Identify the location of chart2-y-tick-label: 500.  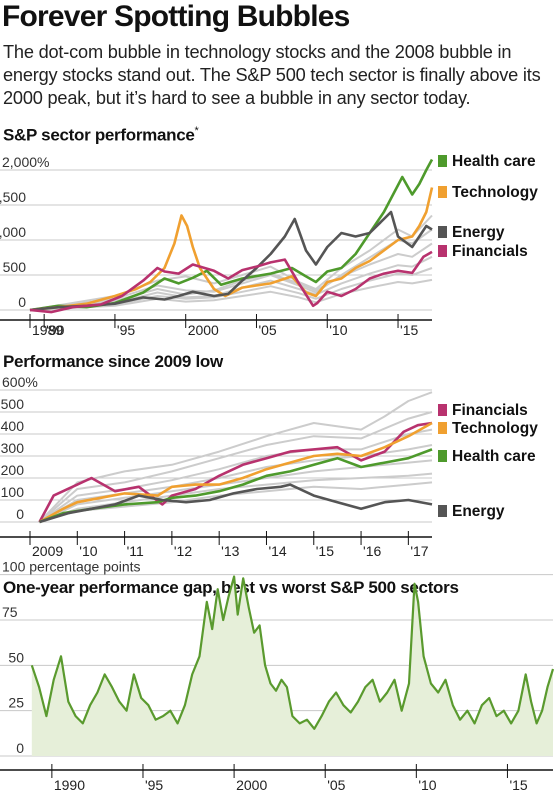
(13, 404).